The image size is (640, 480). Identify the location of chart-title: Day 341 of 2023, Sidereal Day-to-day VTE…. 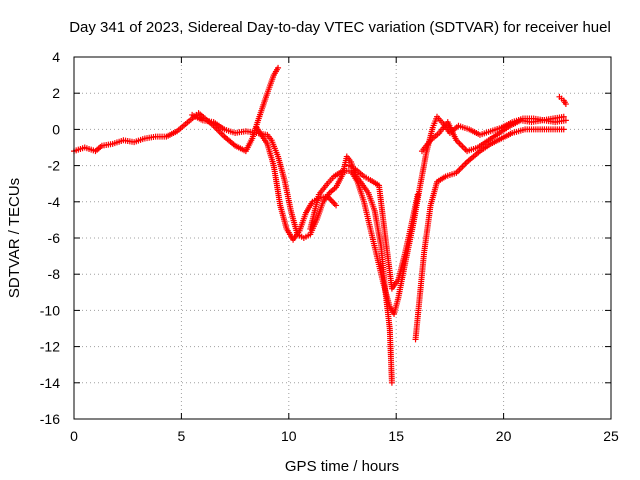
(340, 27).